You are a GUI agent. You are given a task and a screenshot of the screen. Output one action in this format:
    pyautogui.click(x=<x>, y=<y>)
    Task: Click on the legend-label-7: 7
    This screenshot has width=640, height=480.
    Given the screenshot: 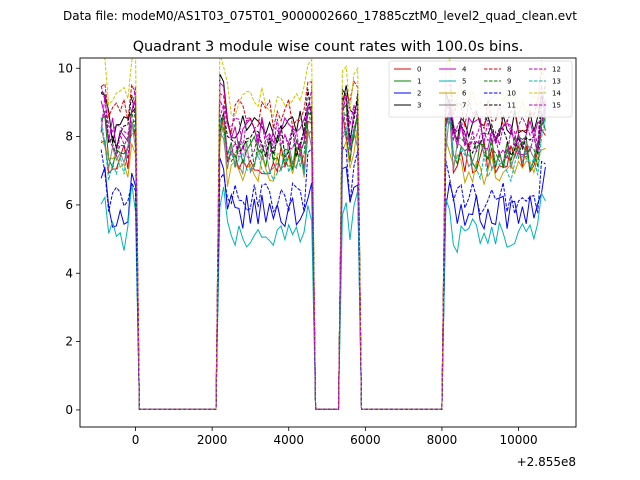 What is the action you would take?
    pyautogui.click(x=464, y=106)
    